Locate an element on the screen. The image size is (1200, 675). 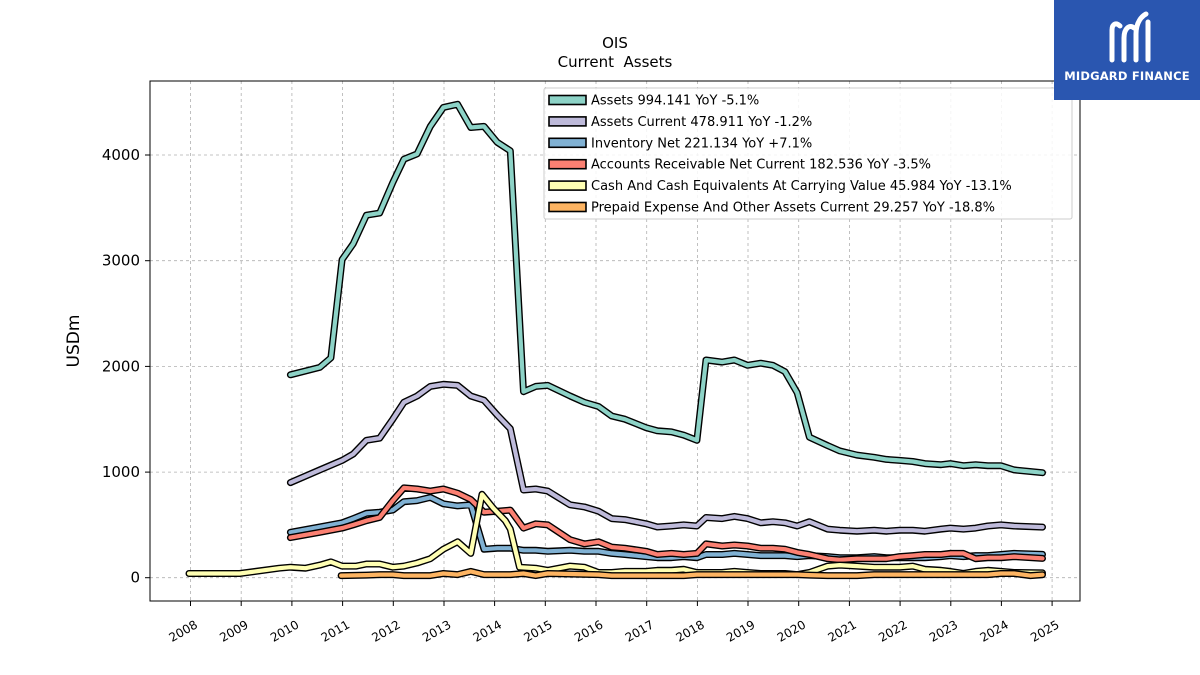
x-tick-label: 2010 is located at coordinates (284, 630).